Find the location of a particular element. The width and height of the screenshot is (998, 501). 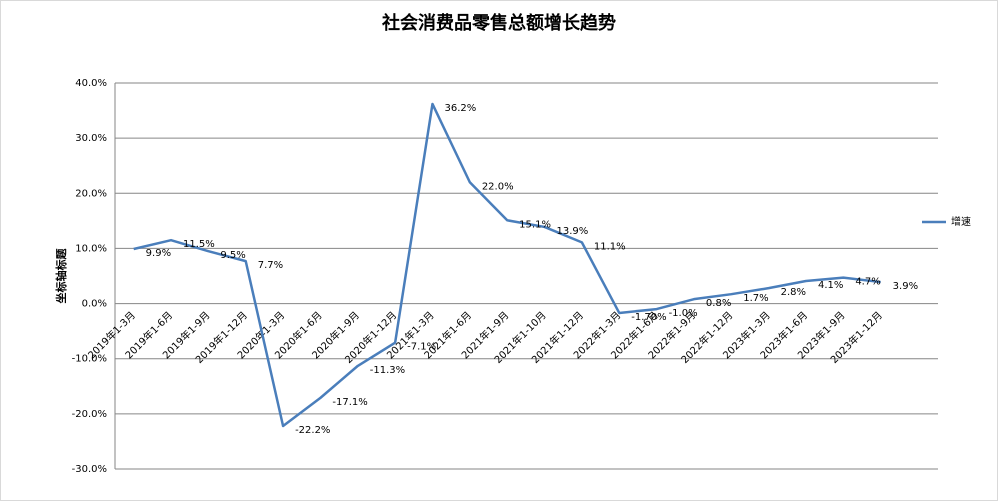

data-label: 15.1% is located at coordinates (535, 224).